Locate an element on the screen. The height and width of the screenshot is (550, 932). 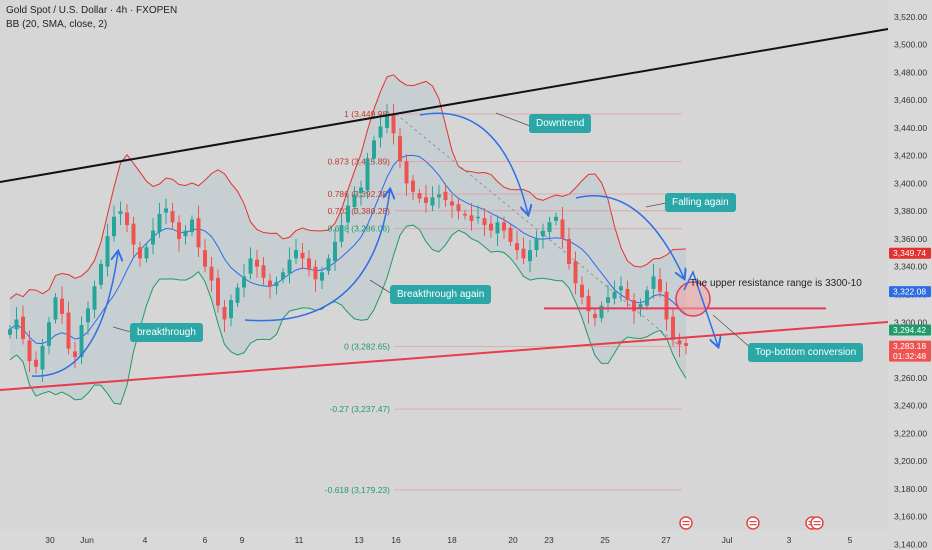
x-axis: 30 Jun 4 6 9 11 13 16 18 20 23 25 27 Jul 3 5 is located at coordinates (448, 540).